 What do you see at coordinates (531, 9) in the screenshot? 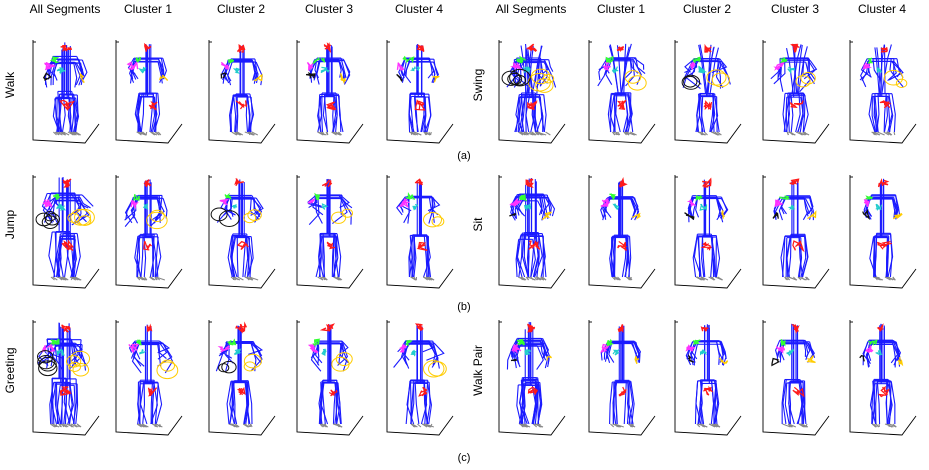
I see `column-header-right-1: All Segments` at bounding box center [531, 9].